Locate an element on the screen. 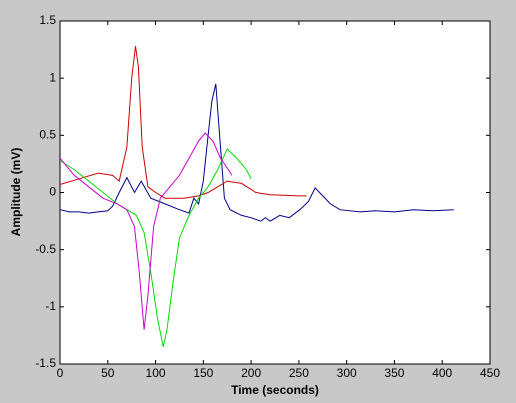  y-tick-label: 0.5 is located at coordinates (47, 135).